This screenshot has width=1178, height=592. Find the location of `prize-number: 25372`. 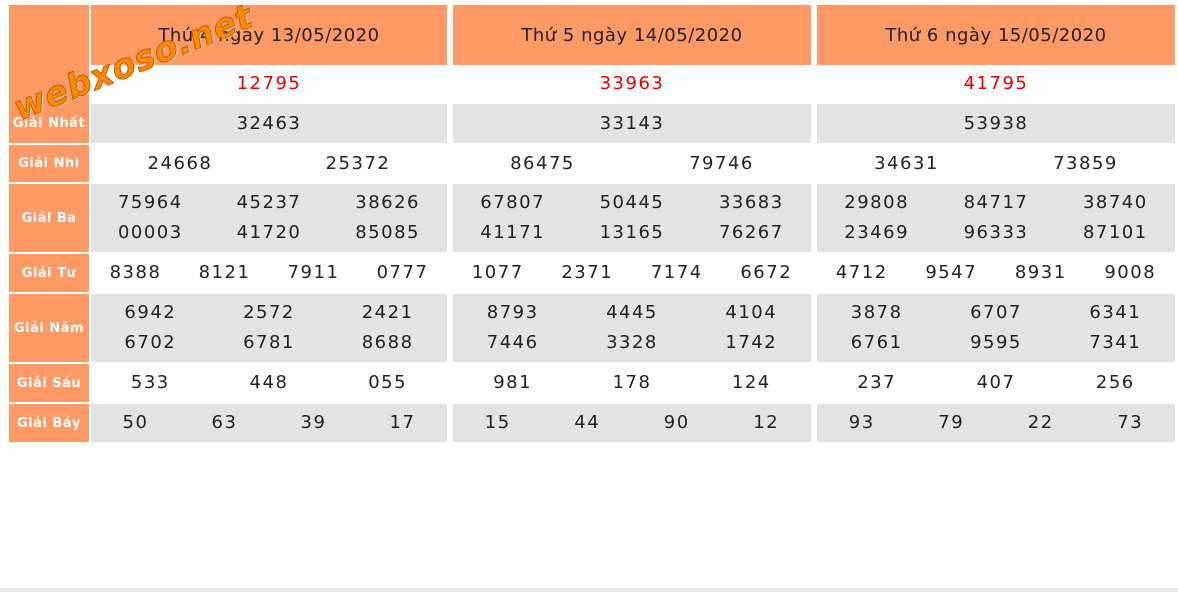

prize-number: 25372 is located at coordinates (358, 163).